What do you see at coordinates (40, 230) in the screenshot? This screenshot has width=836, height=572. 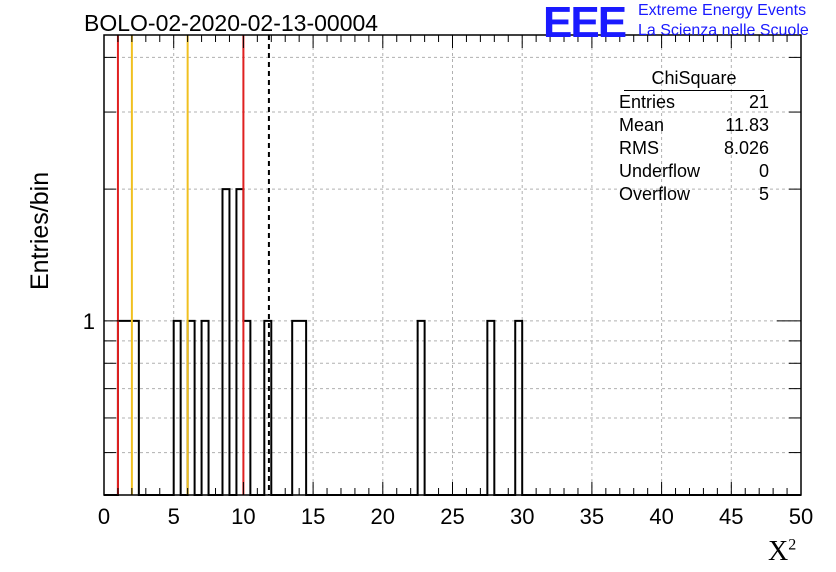 I see `y-axis-label: Entries/bin` at bounding box center [40, 230].